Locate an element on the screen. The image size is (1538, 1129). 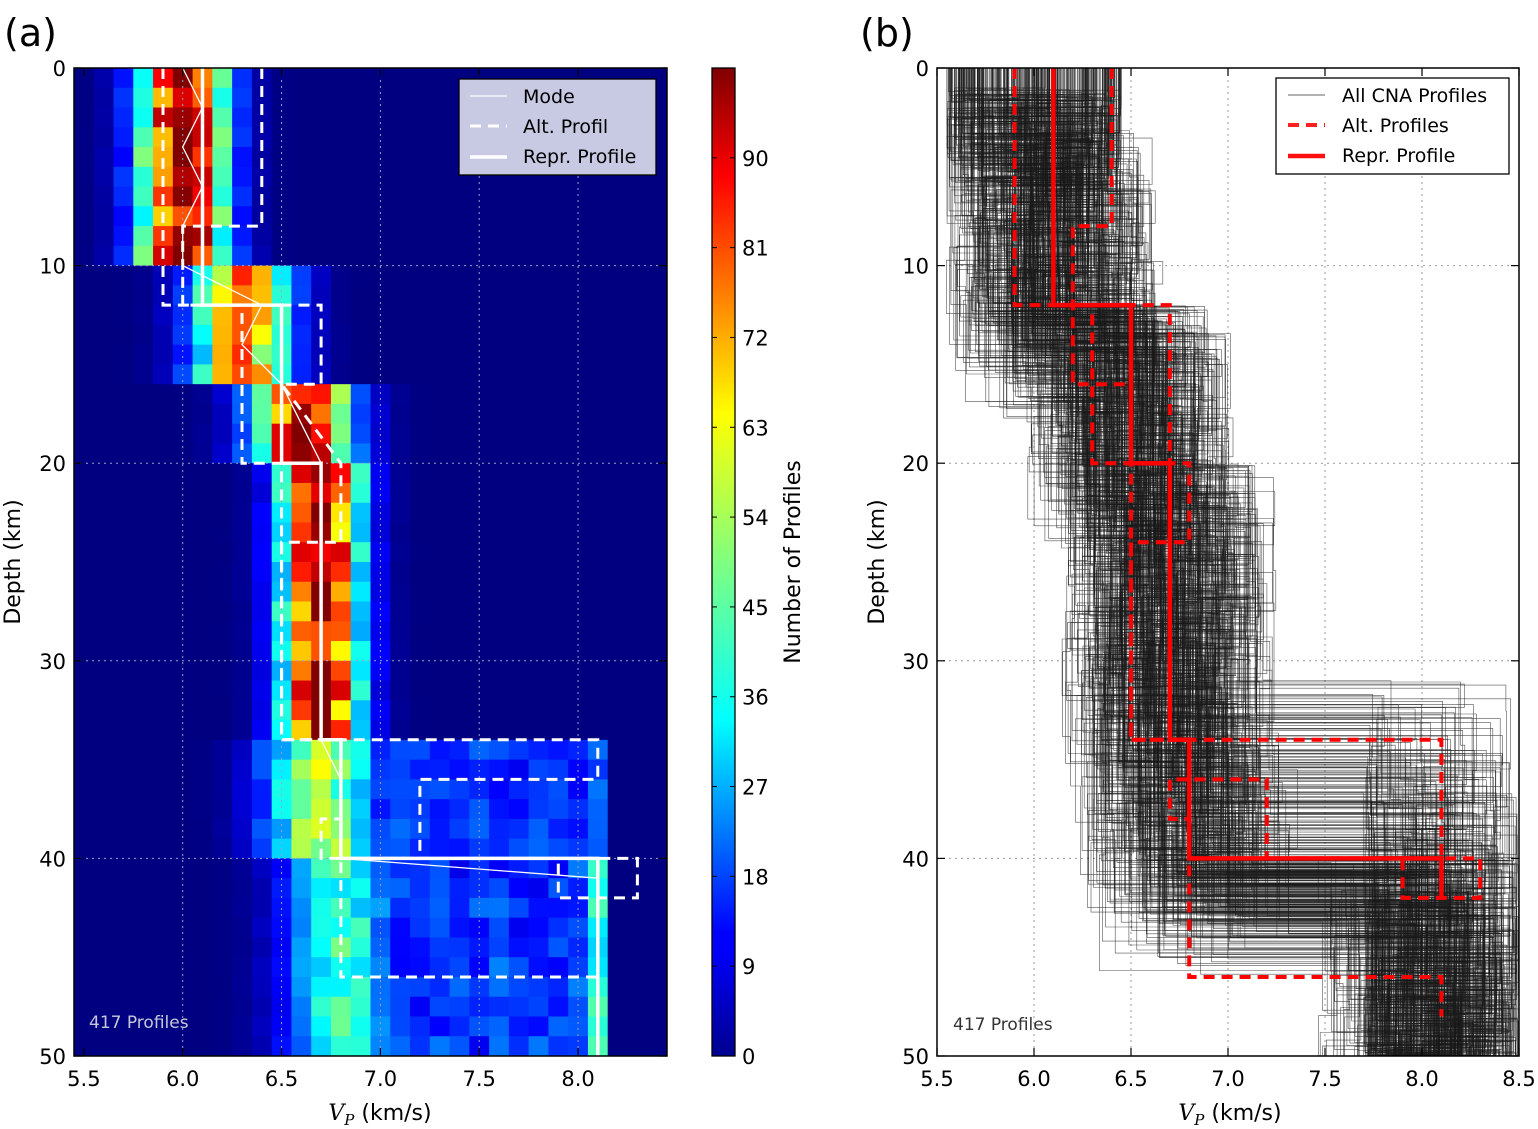
panel-a-xlabel-sub: P is located at coordinates (349, 1120).